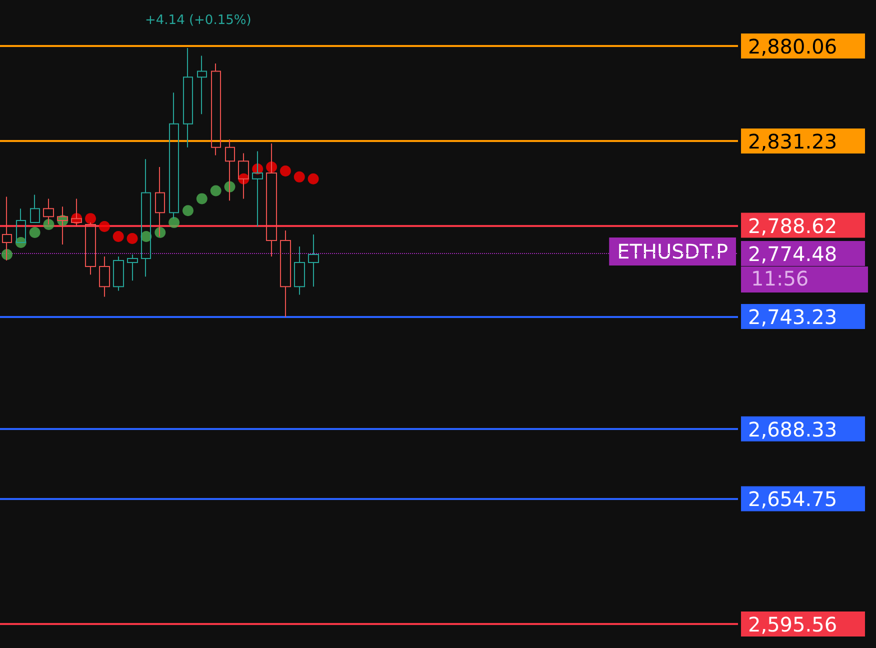  I want to click on y-tick-label: 2,788.62, so click(793, 226).